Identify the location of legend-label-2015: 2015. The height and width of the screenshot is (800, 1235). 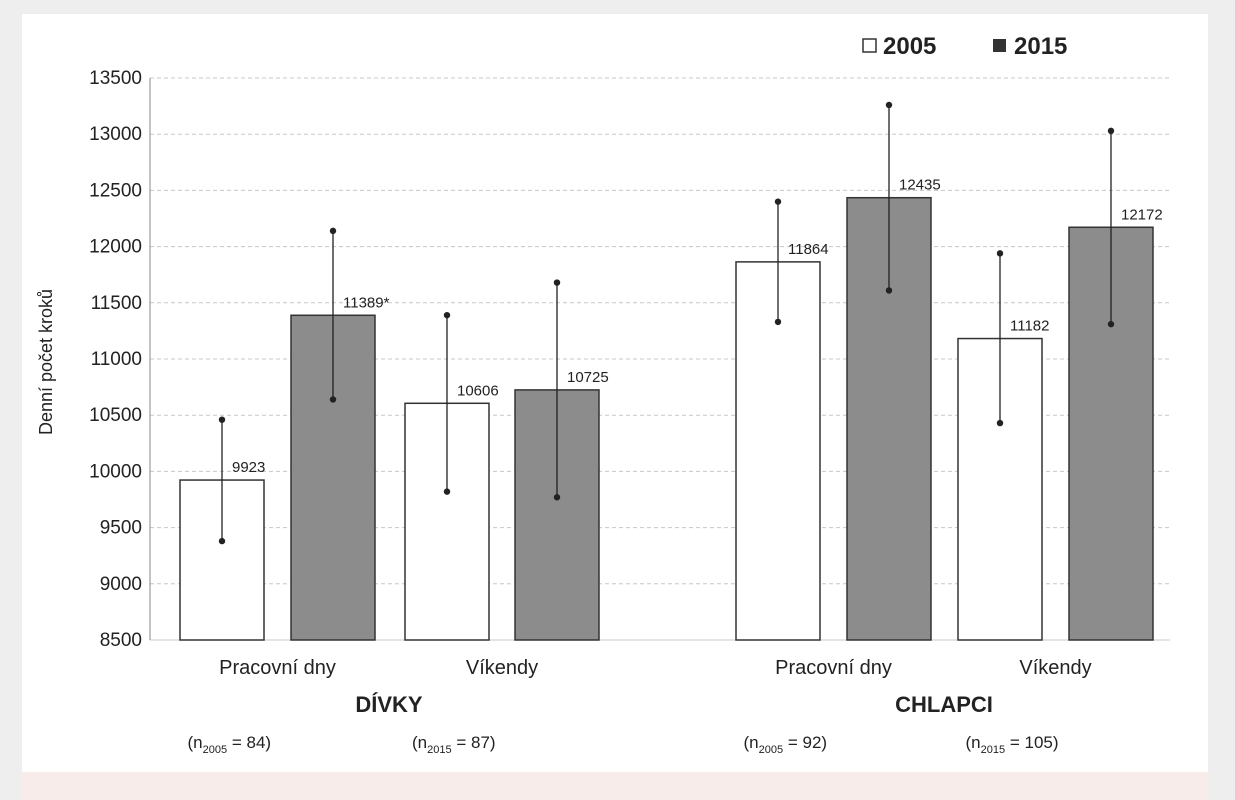
(1040, 46).